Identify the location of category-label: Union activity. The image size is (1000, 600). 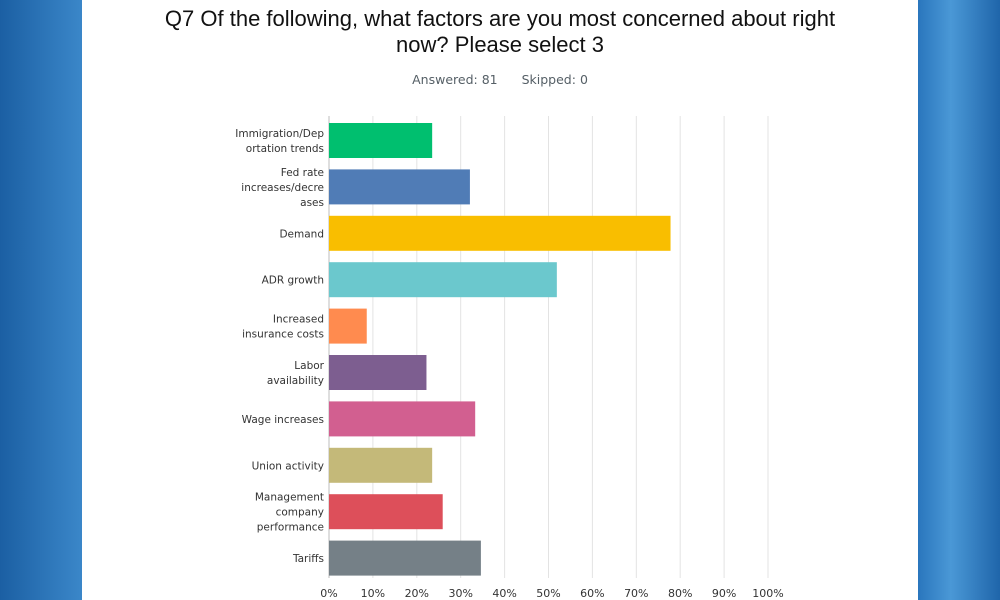
(288, 466).